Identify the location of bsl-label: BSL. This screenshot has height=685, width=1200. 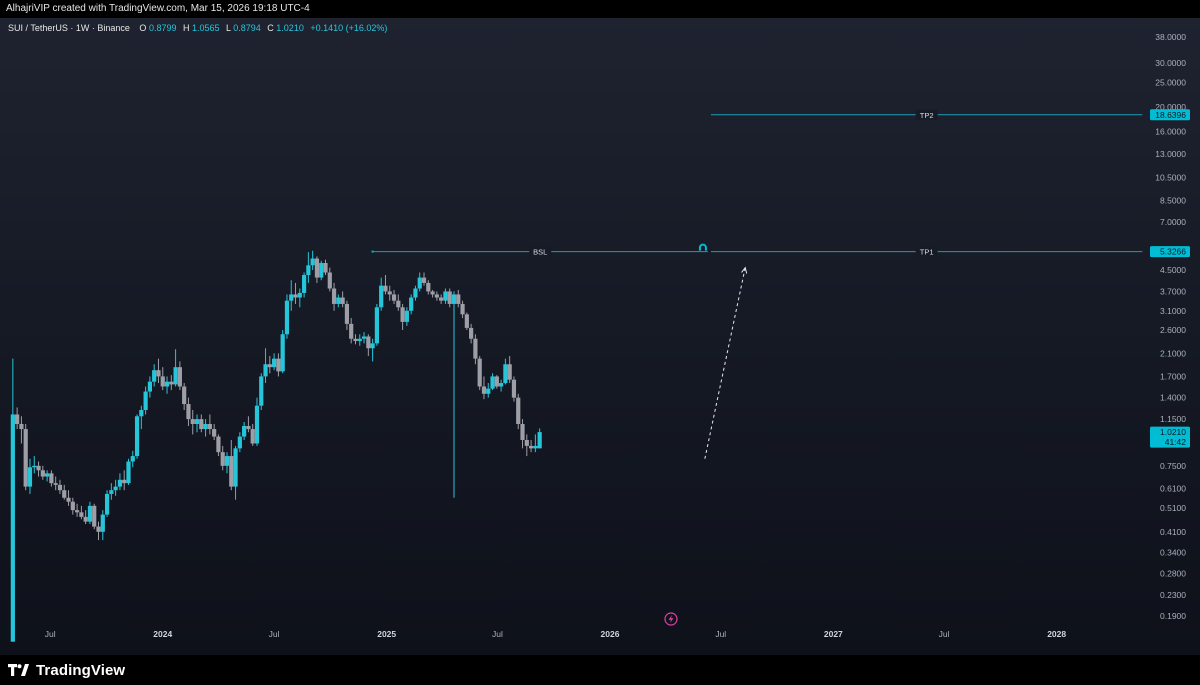
(540, 252).